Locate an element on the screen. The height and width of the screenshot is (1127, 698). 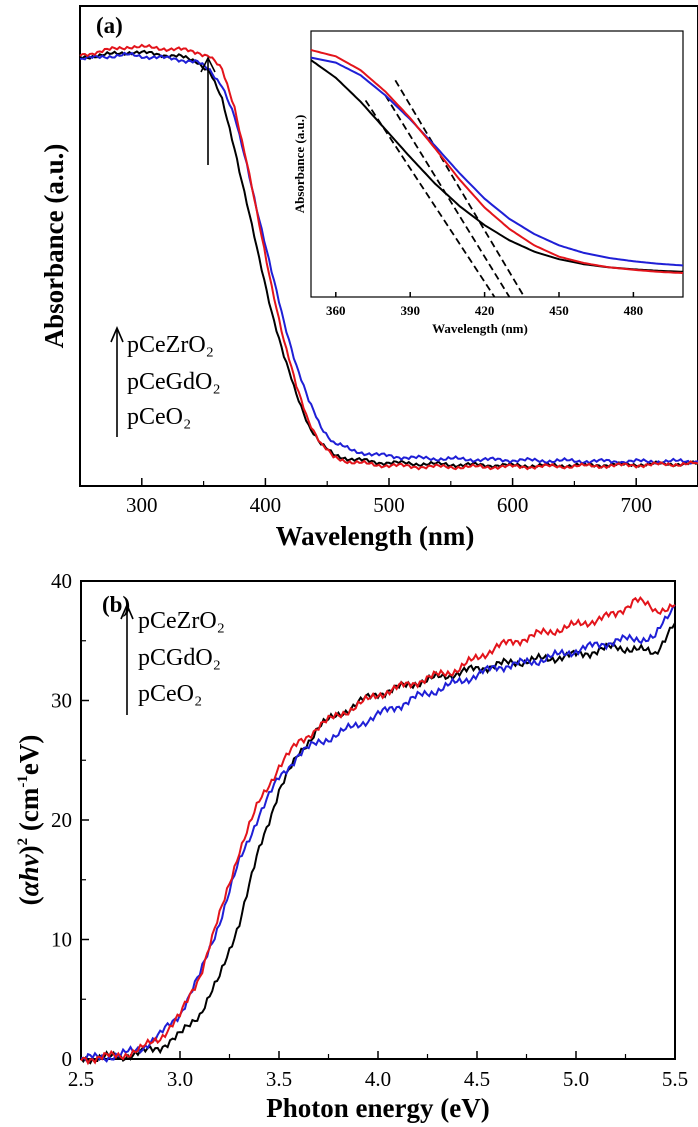
inset-y-axis-title: Absorbance (a.u.) is located at coordinates (299, 164).